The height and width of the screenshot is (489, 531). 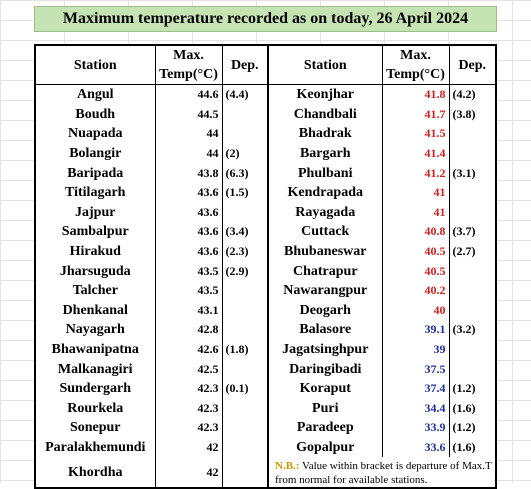 I want to click on station-name: Malkanagiri, so click(x=94, y=369).